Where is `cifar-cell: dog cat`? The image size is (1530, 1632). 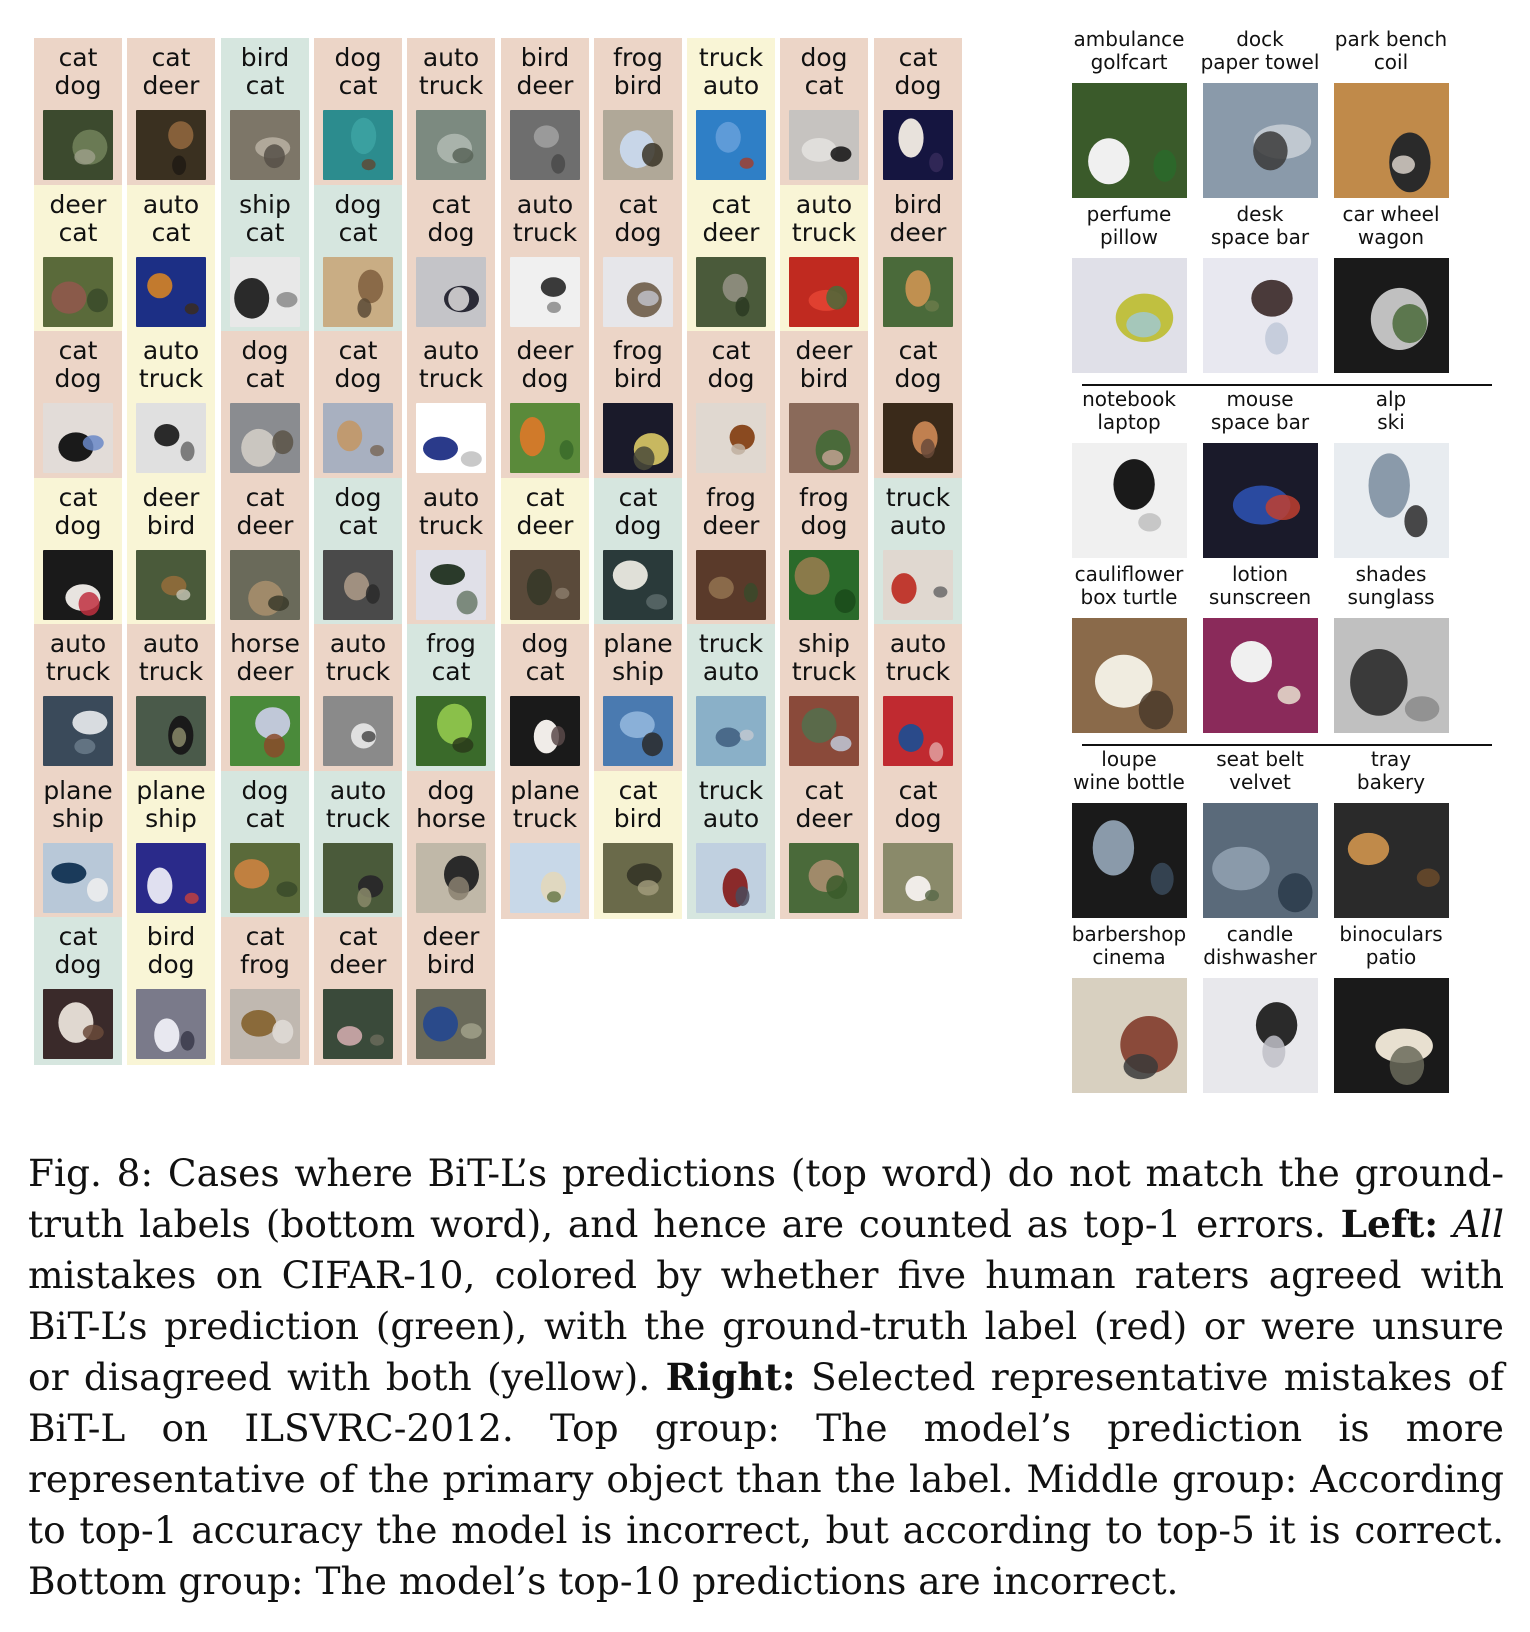
cifar-cell: dog cat is located at coordinates (545, 698).